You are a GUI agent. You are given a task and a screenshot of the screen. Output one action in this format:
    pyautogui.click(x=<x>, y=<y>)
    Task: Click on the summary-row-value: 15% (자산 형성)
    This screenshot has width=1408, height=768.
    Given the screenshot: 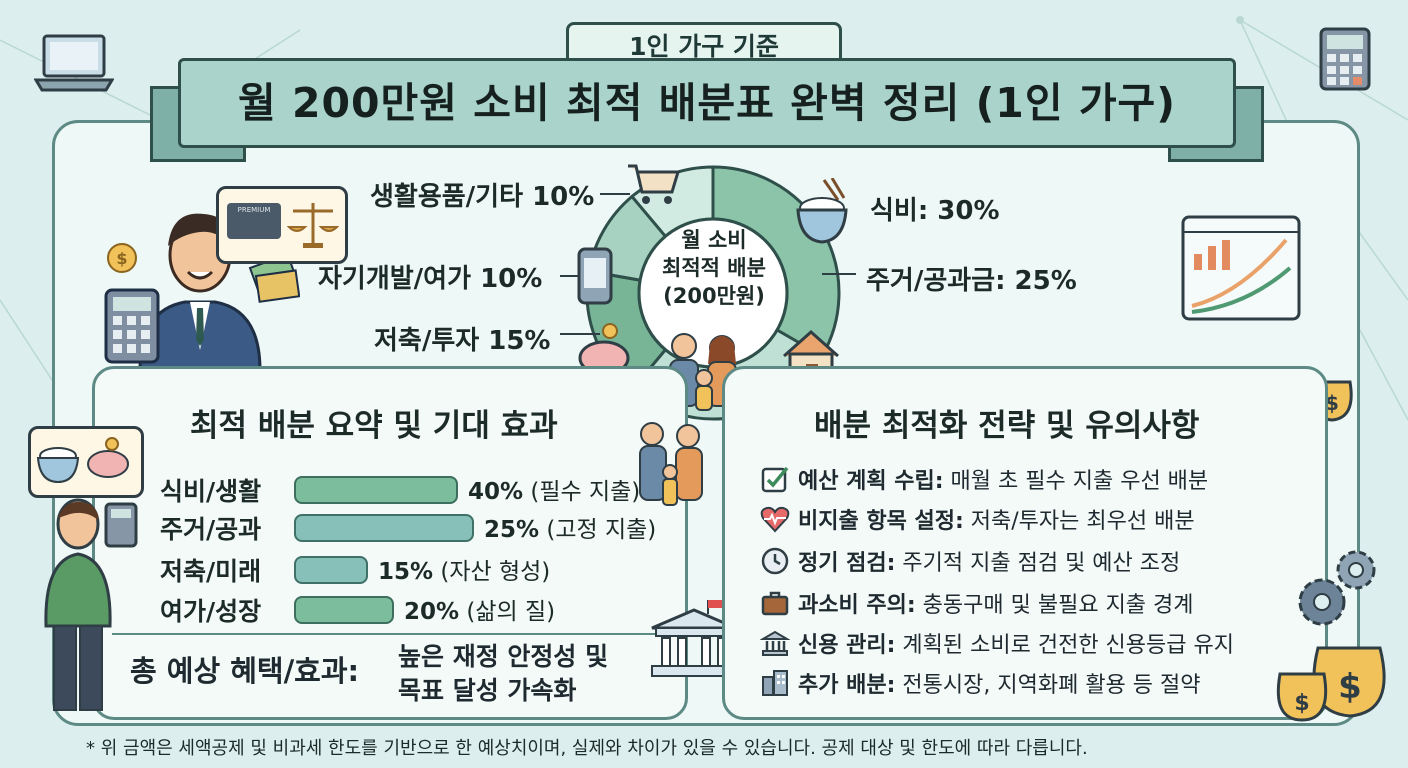 What is the action you would take?
    pyautogui.click(x=464, y=569)
    